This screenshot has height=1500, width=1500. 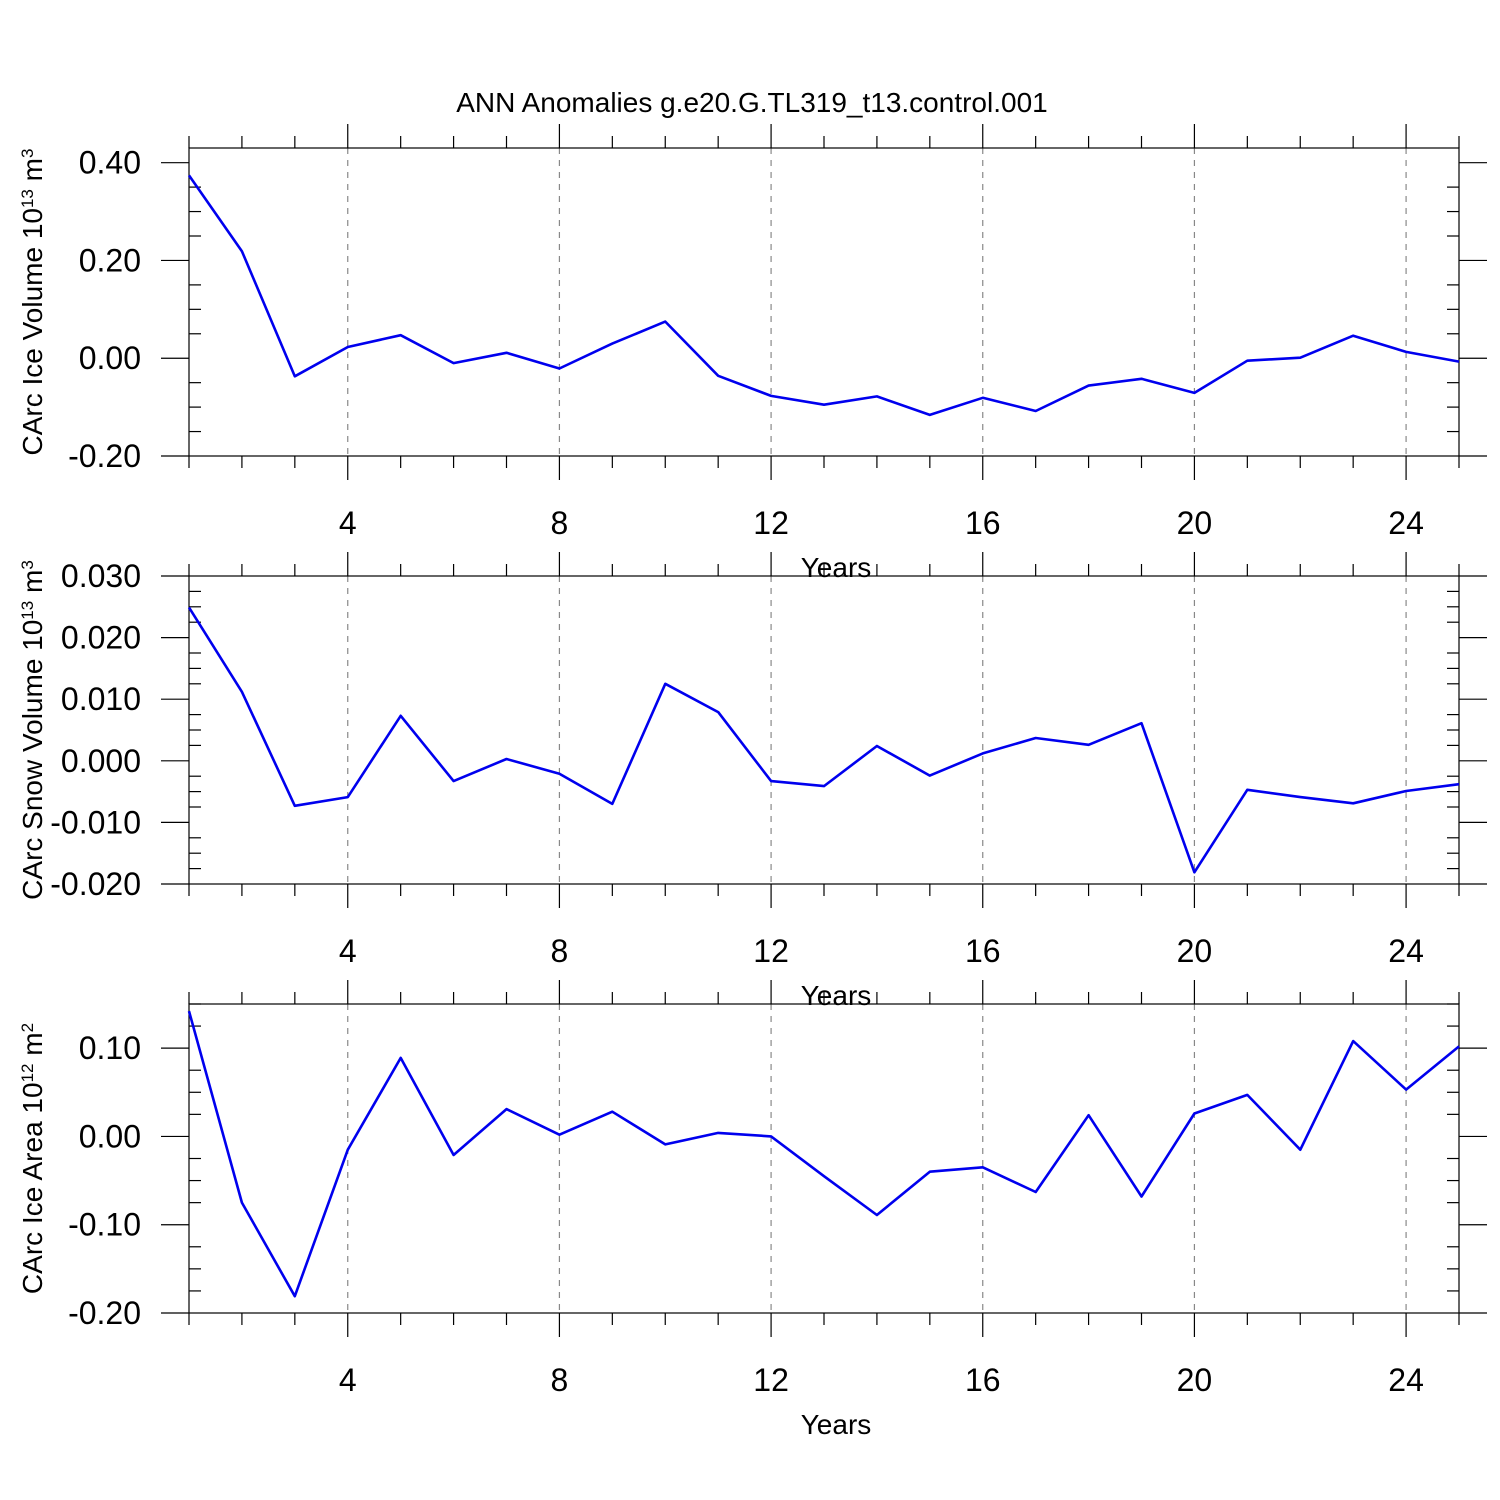 What do you see at coordinates (95, 884) in the screenshot?
I see `y-tick-label: -0.020` at bounding box center [95, 884].